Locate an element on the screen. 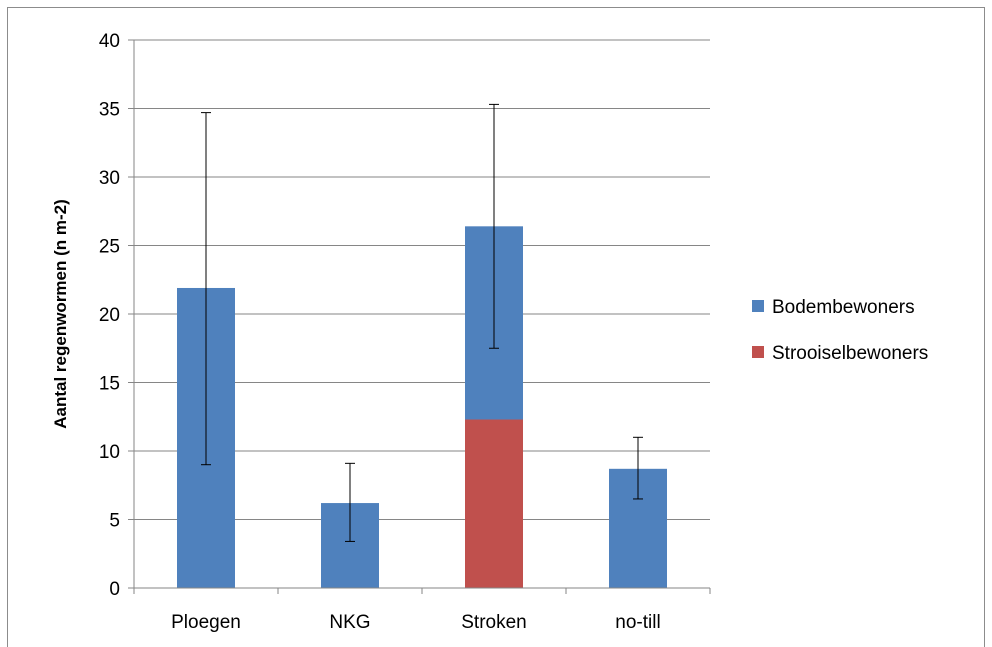  error-bar-stroken is located at coordinates (494, 226).